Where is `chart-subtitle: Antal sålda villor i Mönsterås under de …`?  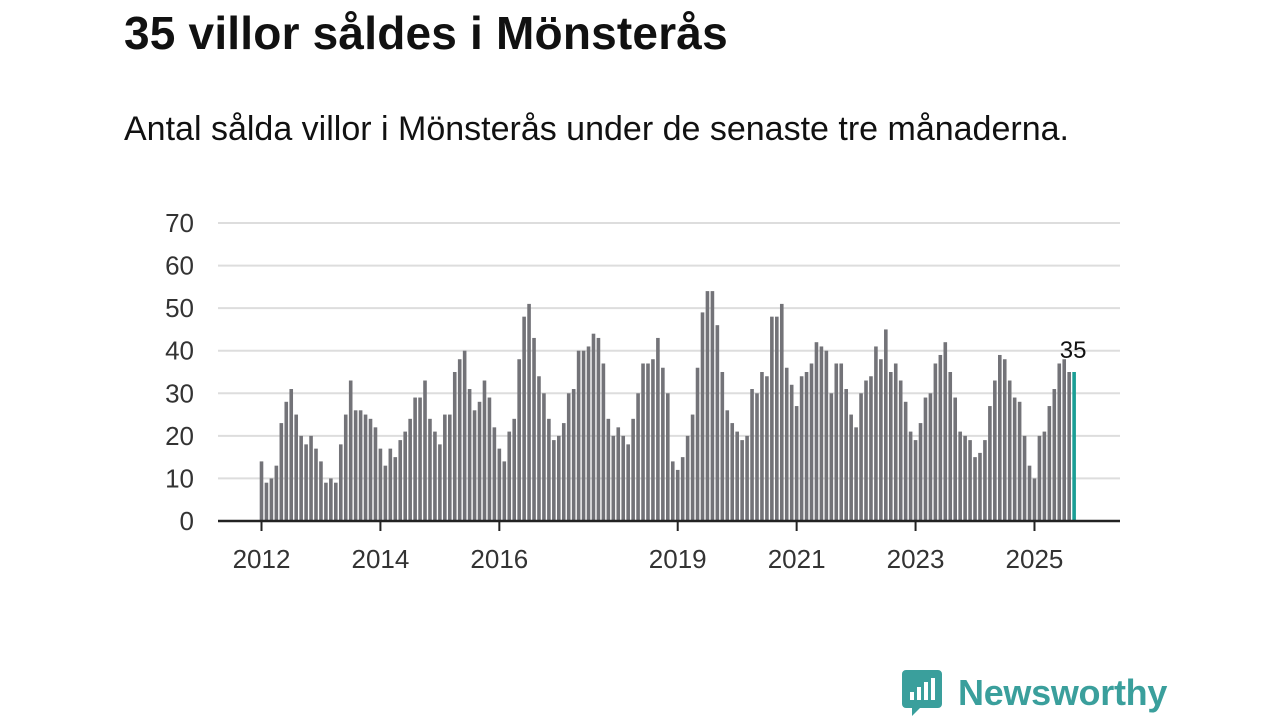
chart-subtitle: Antal sålda villor i Mönsterås under de … is located at coordinates (596, 129).